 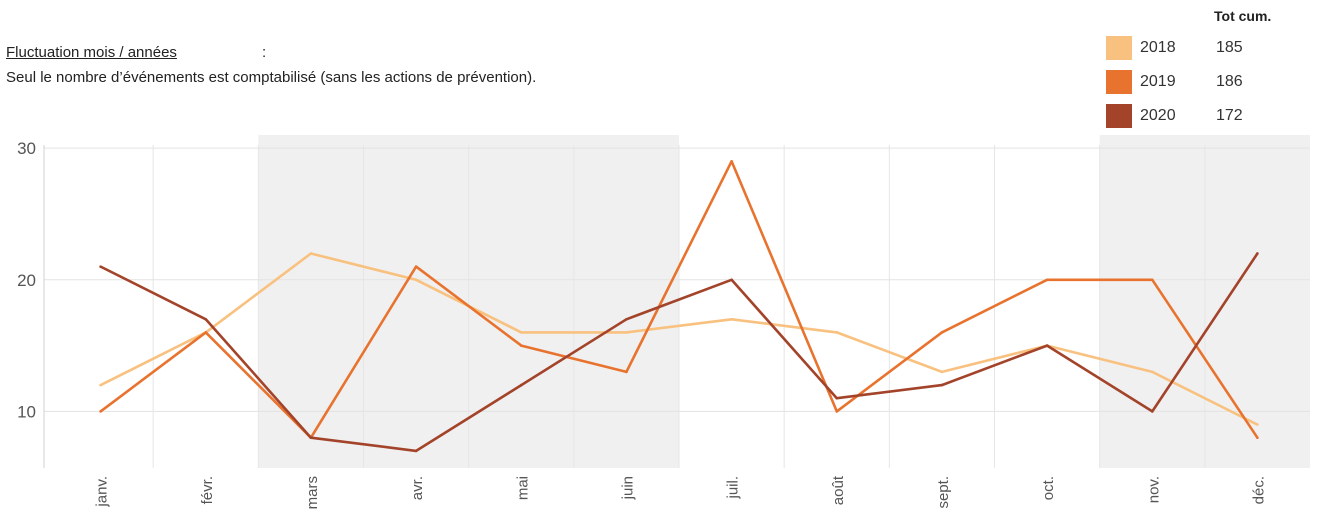 I want to click on x-tick-label: août, so click(x=838, y=490).